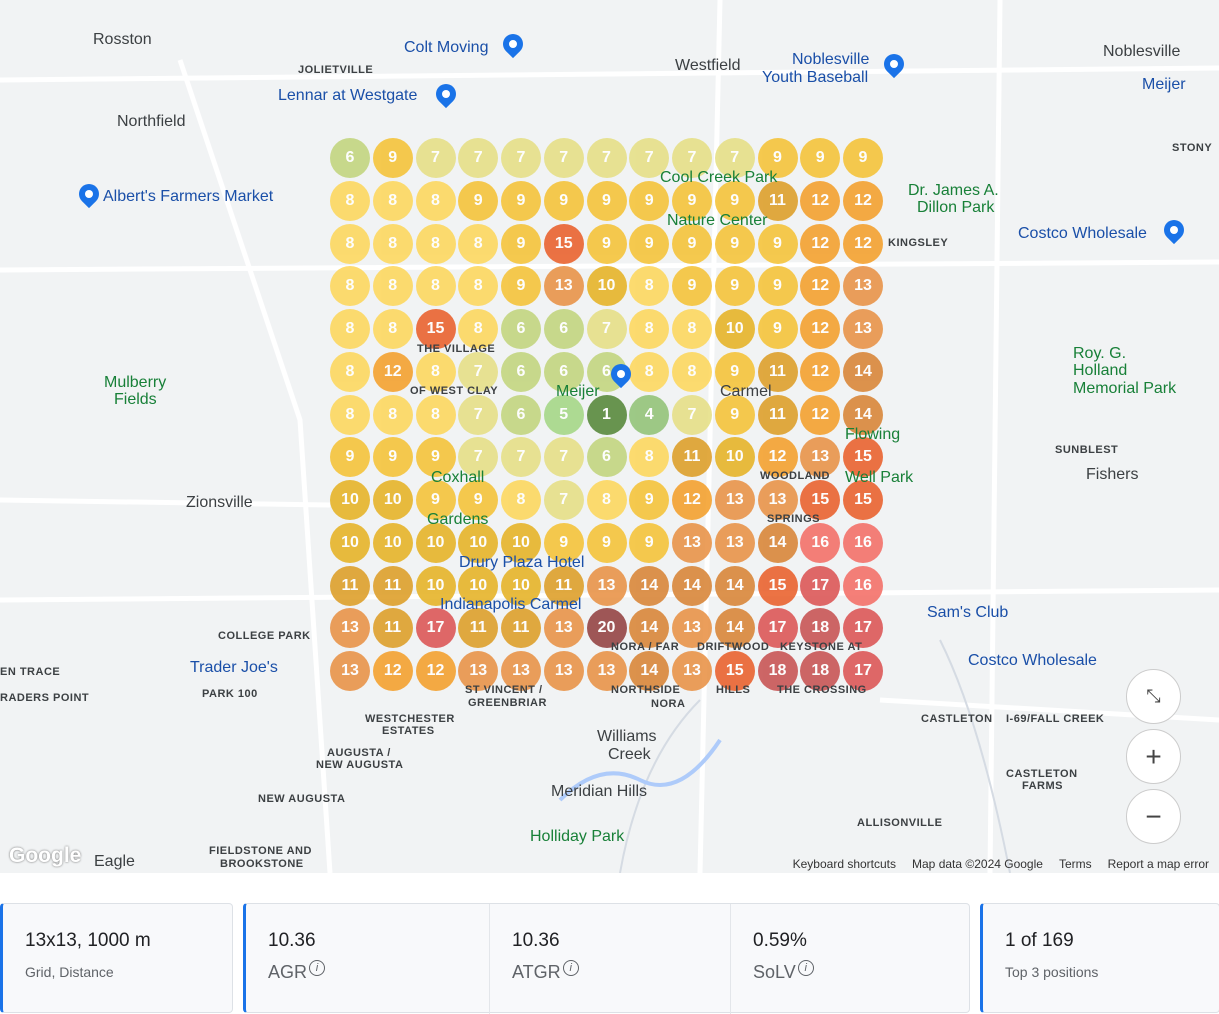  Describe the element at coordinates (348, 95) in the screenshot. I see `map-poi: Lennar at Westgate` at that location.